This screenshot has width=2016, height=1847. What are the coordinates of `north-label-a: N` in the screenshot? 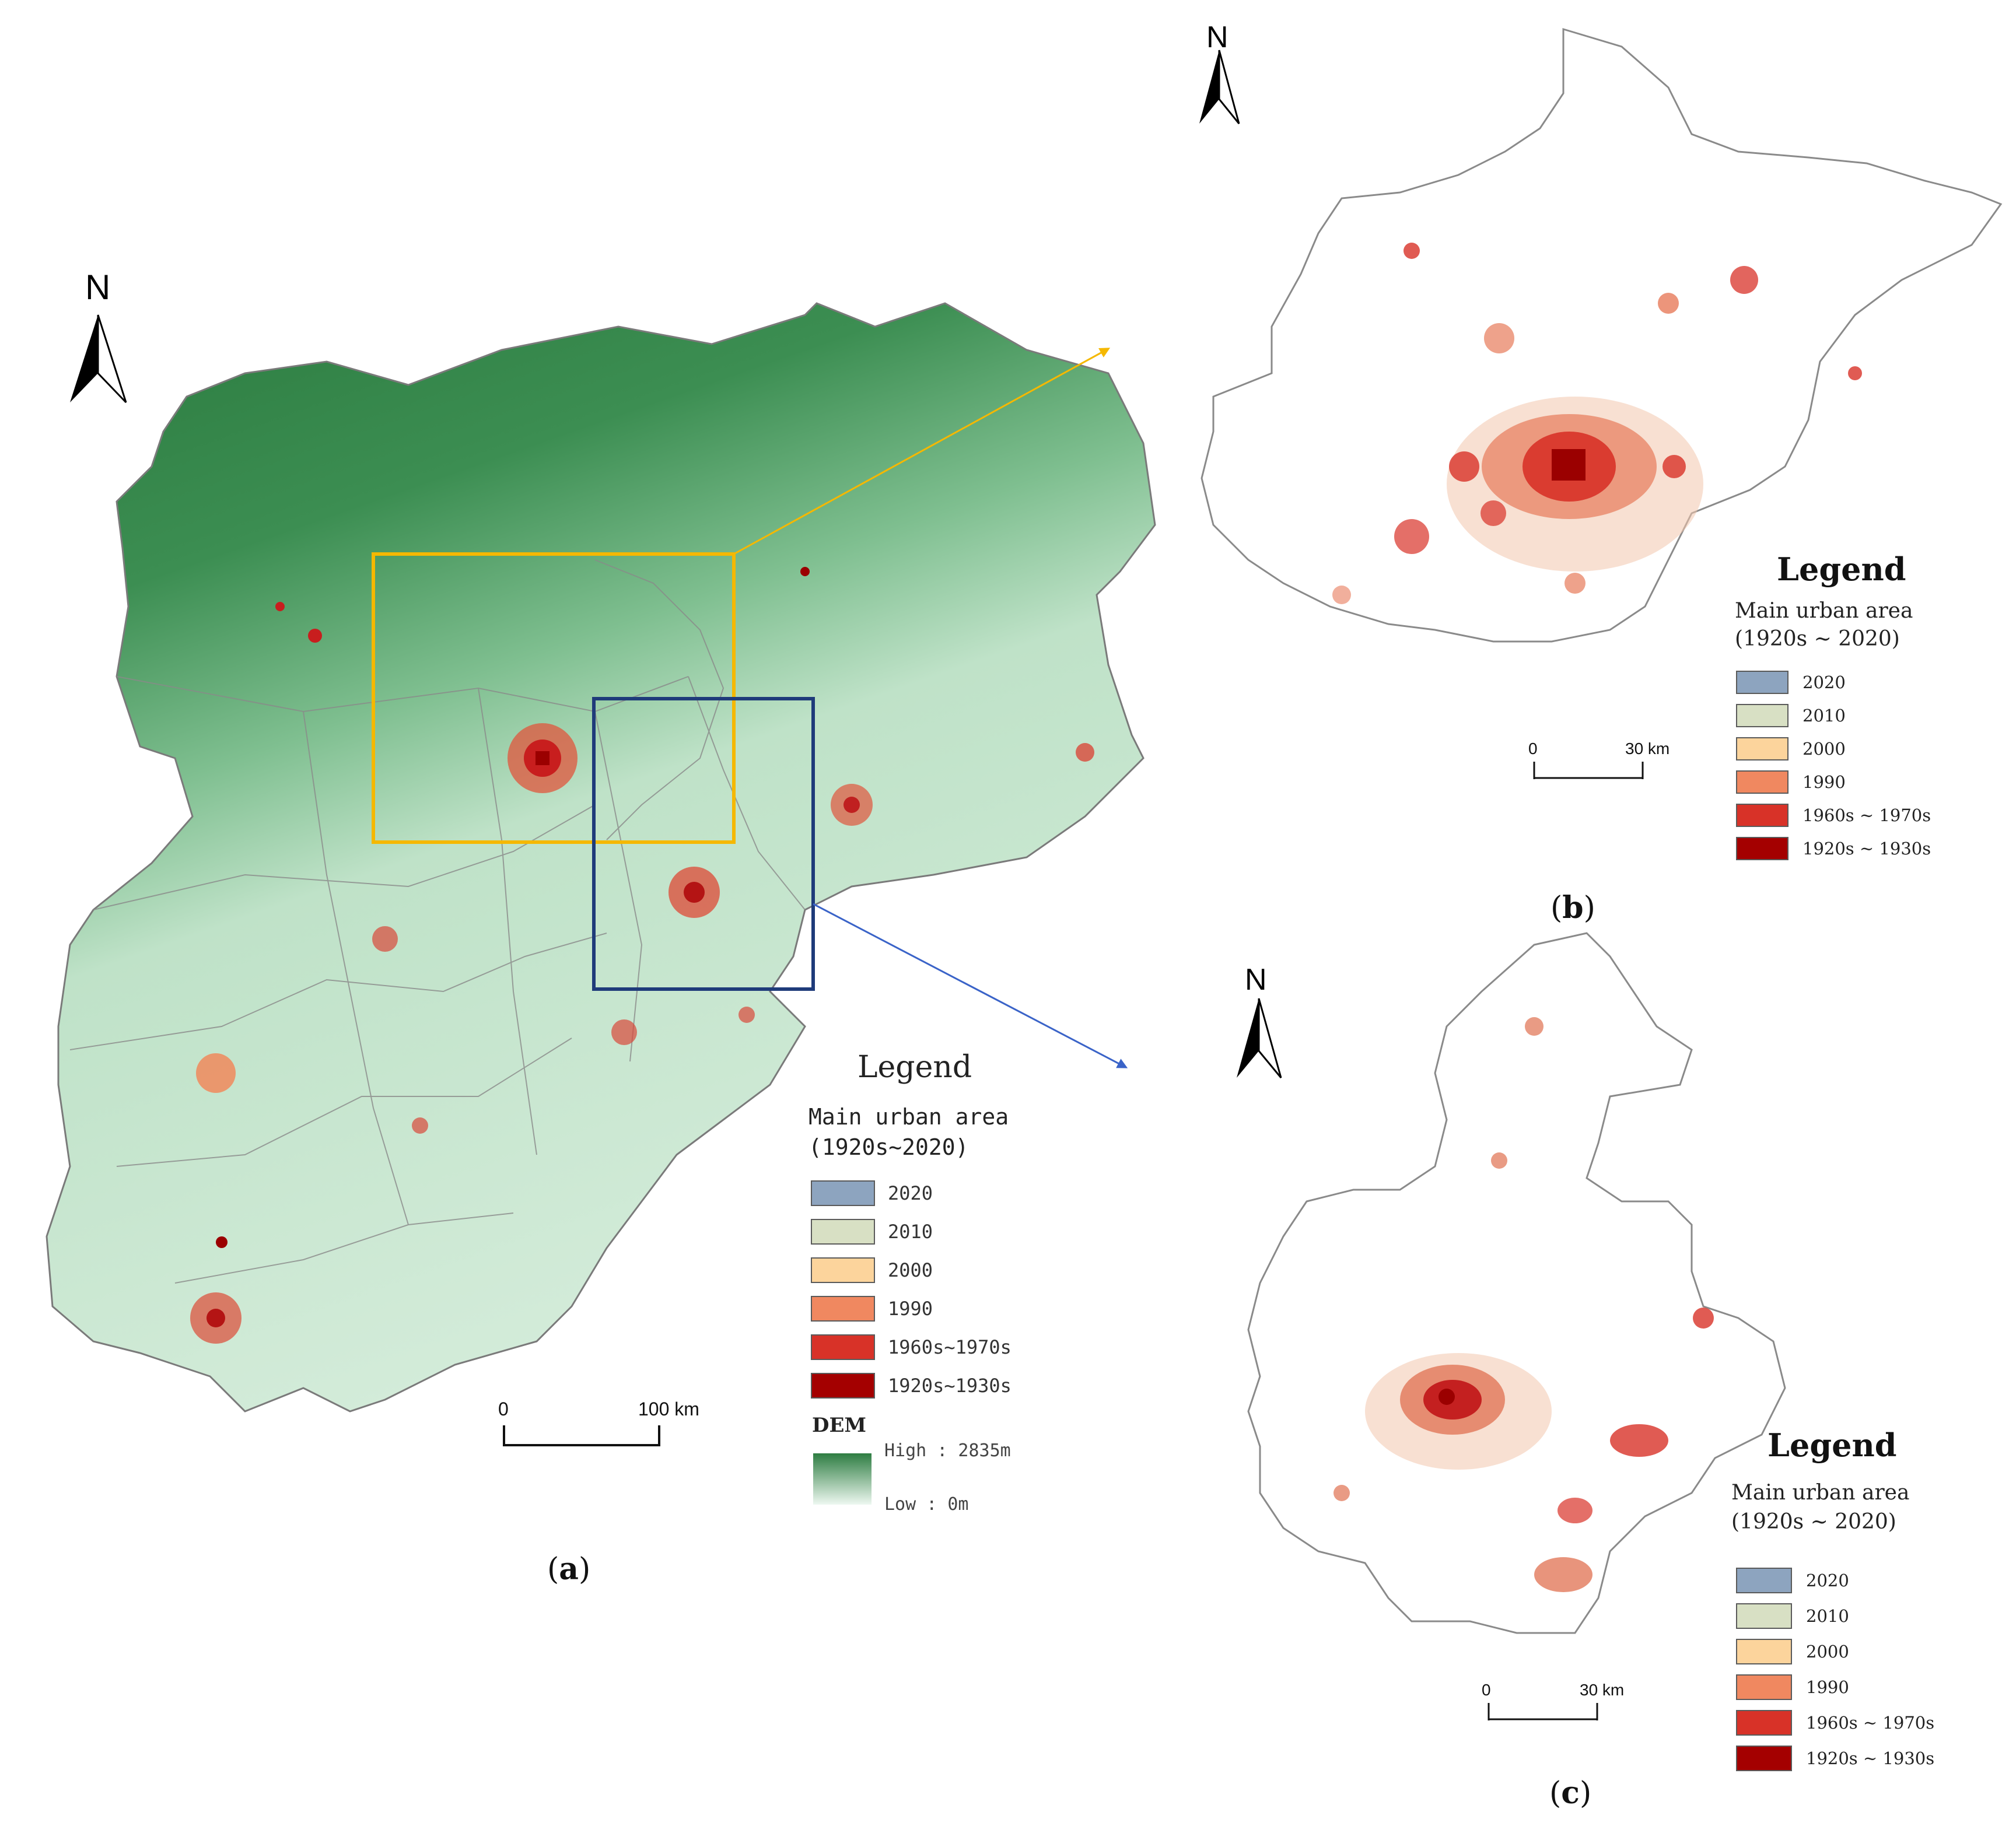 It's located at (98, 287).